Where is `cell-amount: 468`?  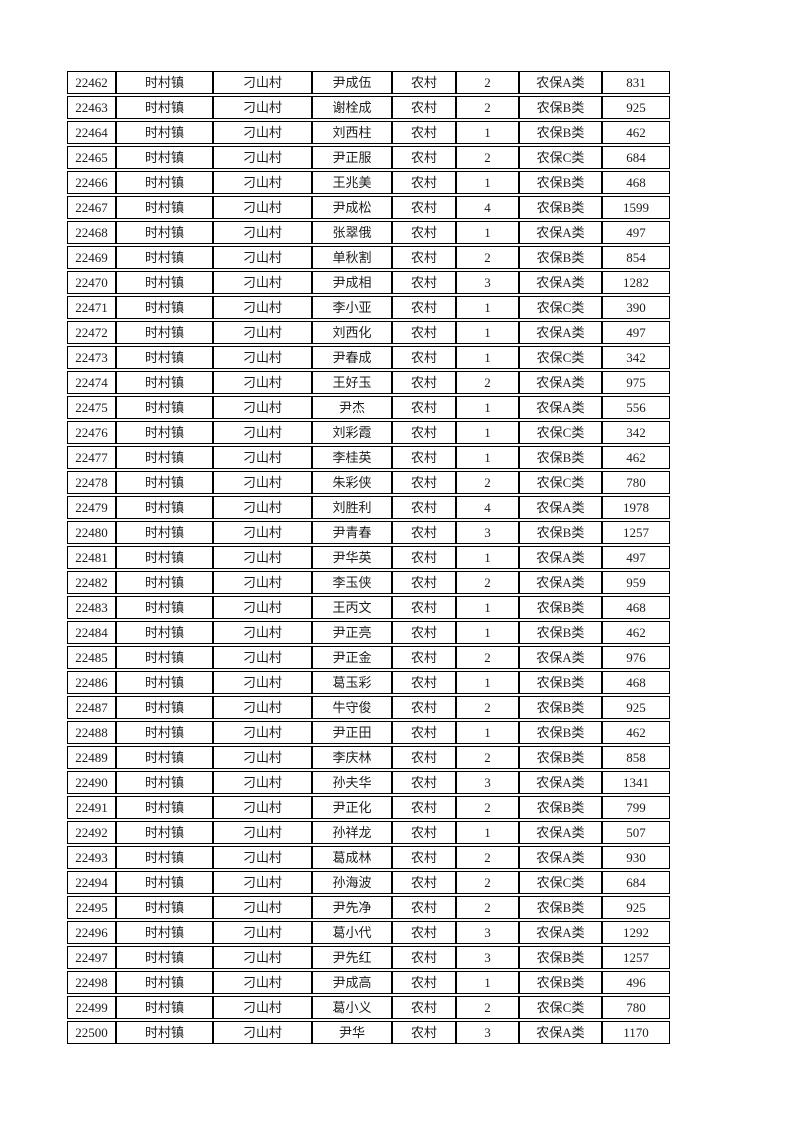 cell-amount: 468 is located at coordinates (636, 607).